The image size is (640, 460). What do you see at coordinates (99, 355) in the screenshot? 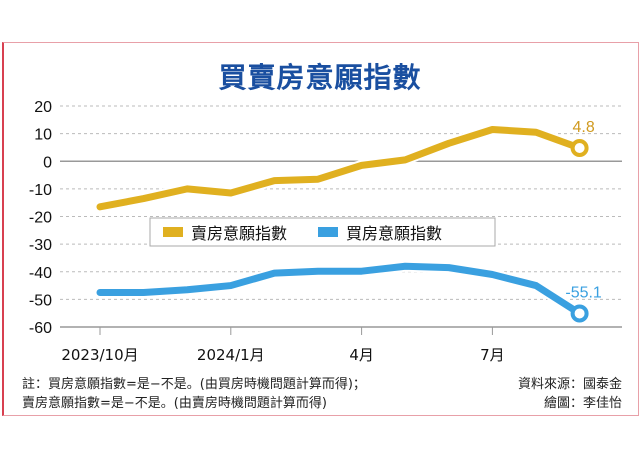
I see `x-tick-label: 2023/10月` at bounding box center [99, 355].